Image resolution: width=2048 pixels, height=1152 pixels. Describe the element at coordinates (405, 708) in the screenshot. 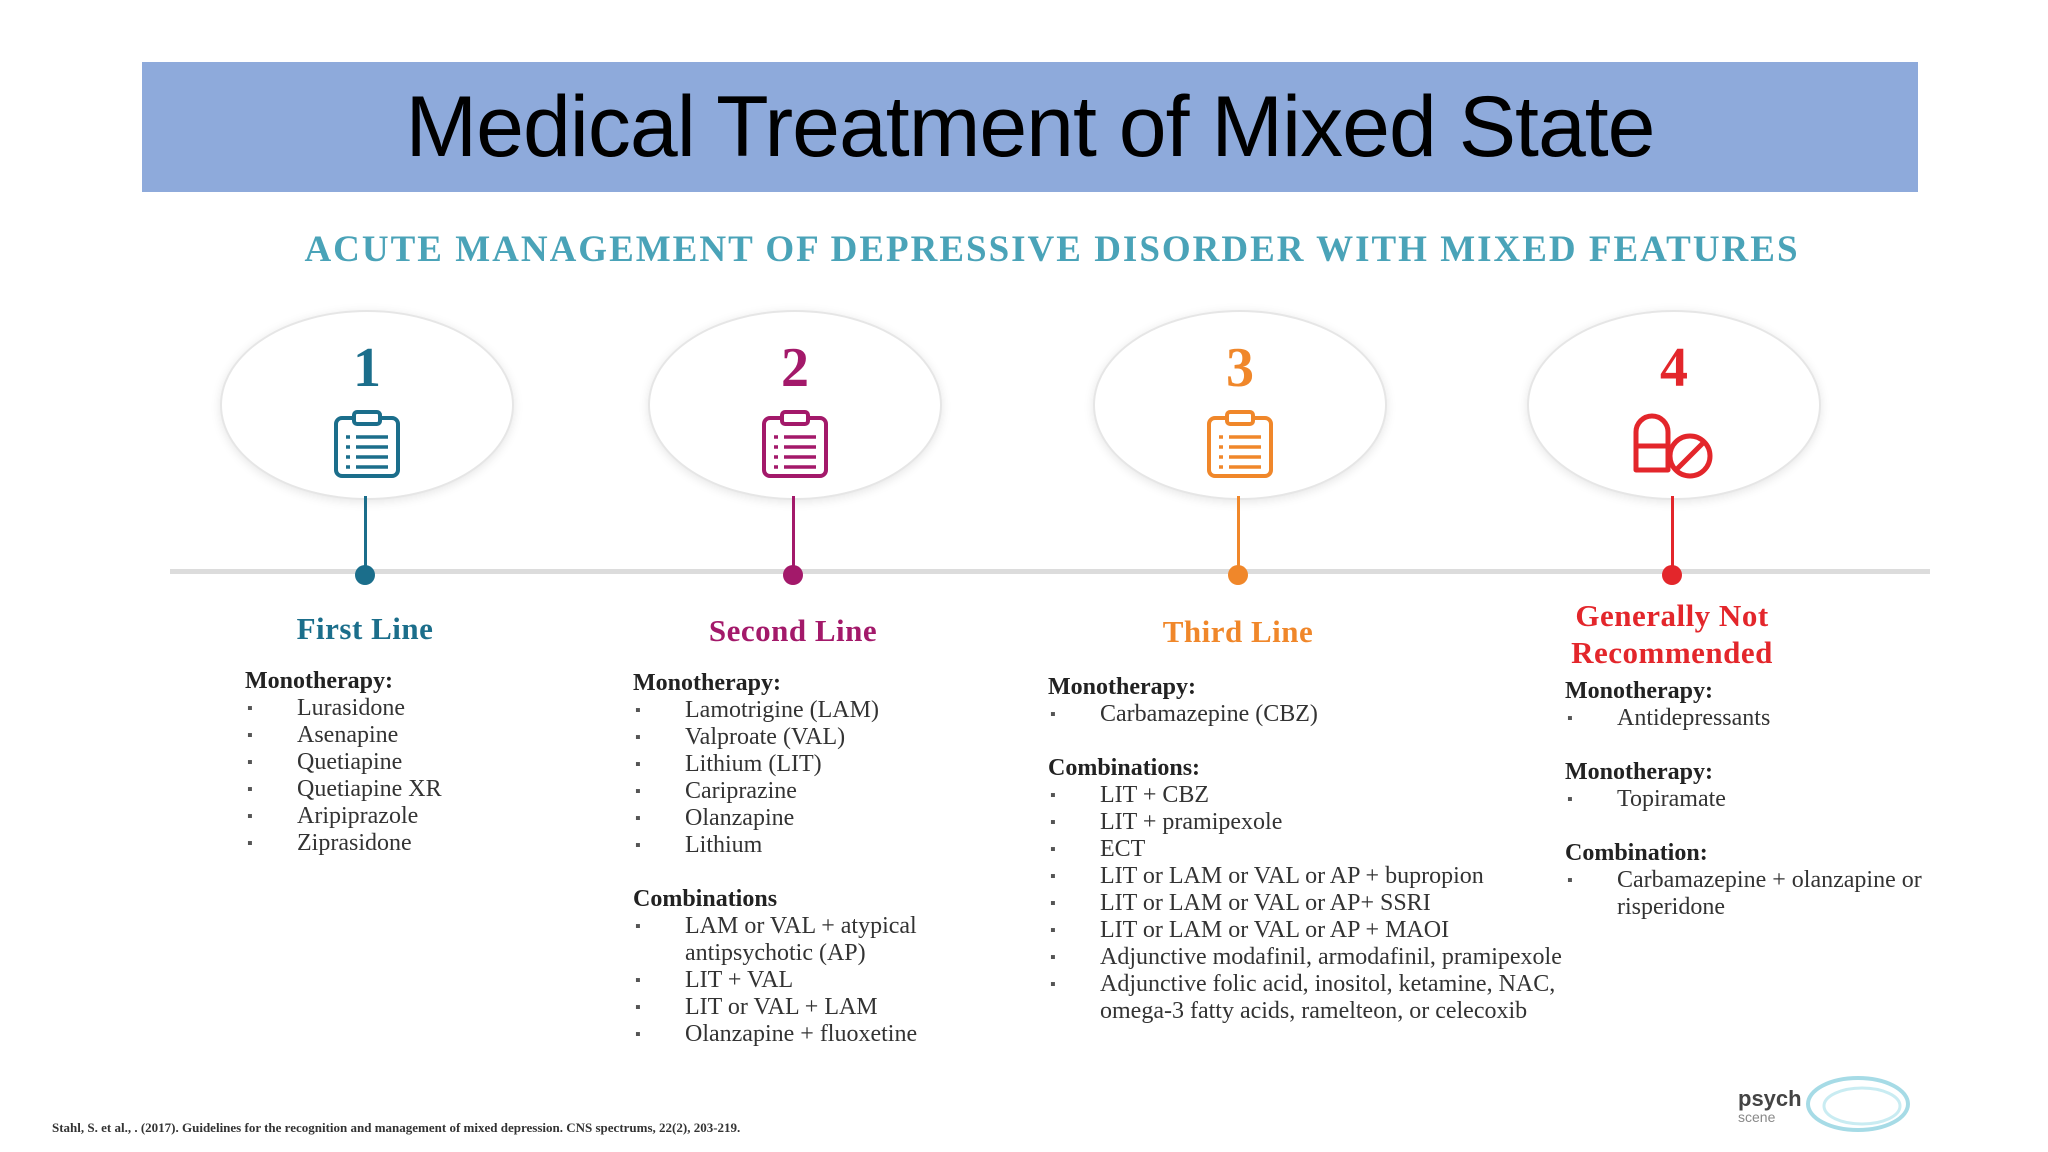

I see `treatment-item: Lurasidone` at that location.